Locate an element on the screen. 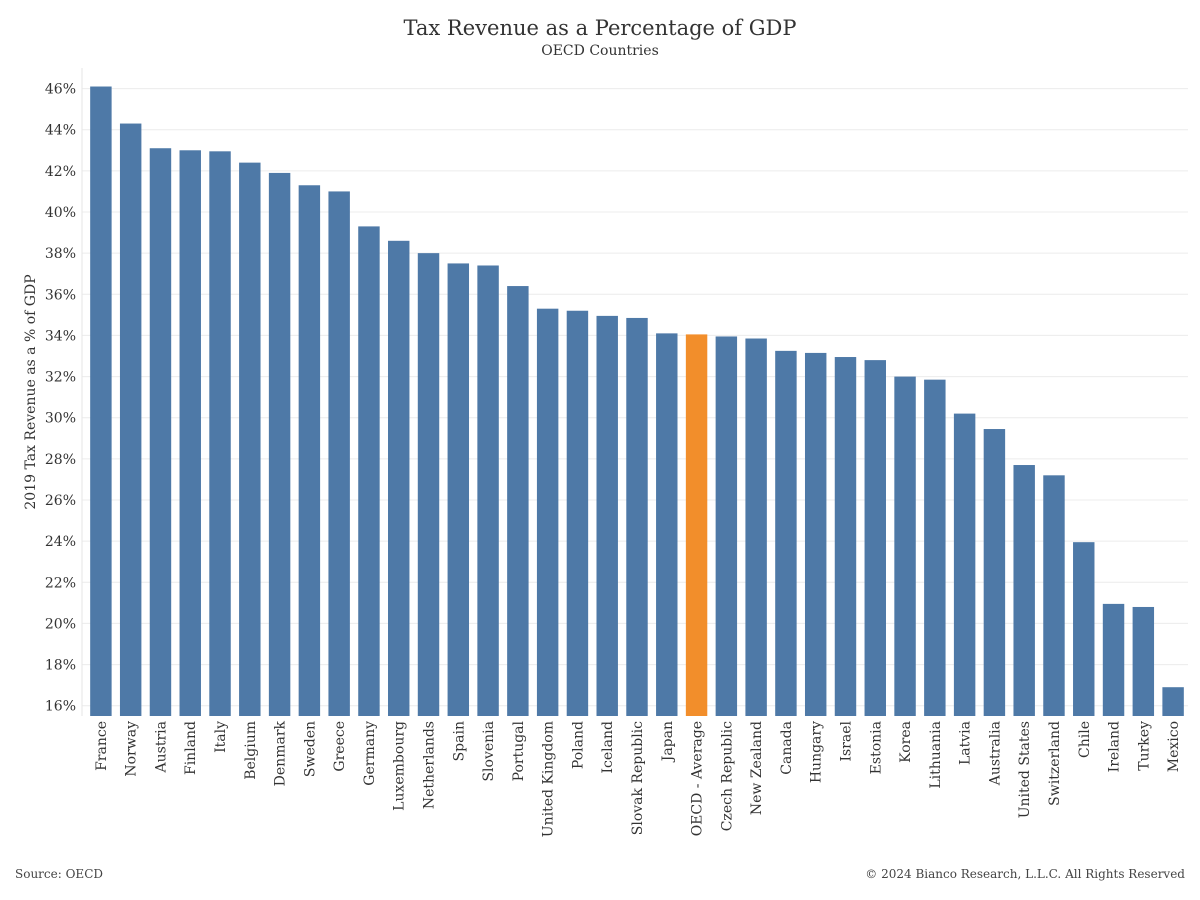 The image size is (1200, 900). x-tick-label: Japan is located at coordinates (668, 742).